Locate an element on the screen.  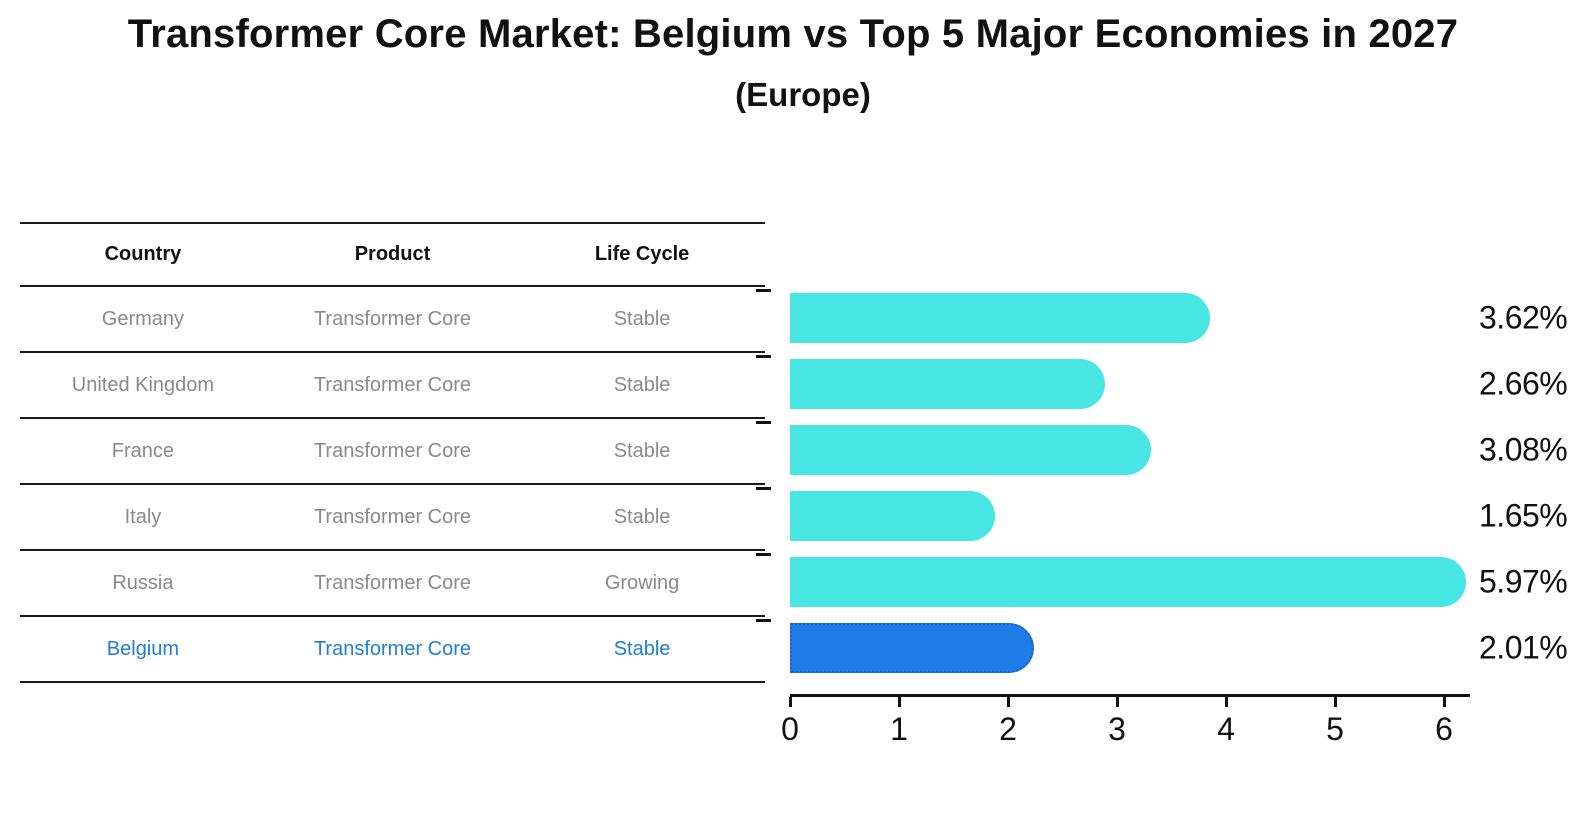
bar-russia is located at coordinates (1128, 582).